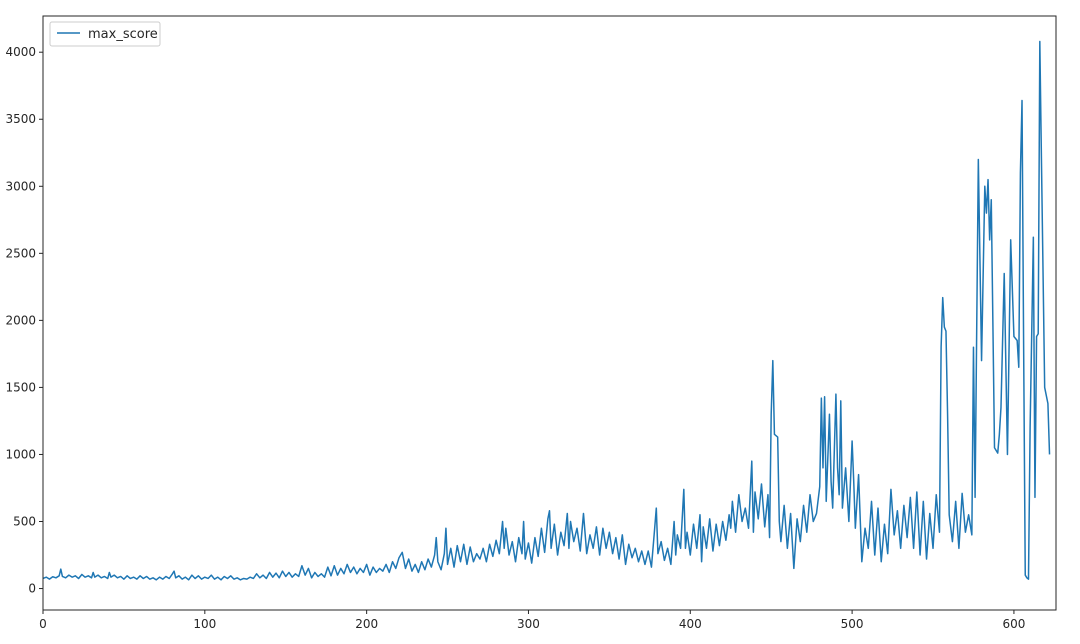  I want to click on legend-box, so click(105, 34).